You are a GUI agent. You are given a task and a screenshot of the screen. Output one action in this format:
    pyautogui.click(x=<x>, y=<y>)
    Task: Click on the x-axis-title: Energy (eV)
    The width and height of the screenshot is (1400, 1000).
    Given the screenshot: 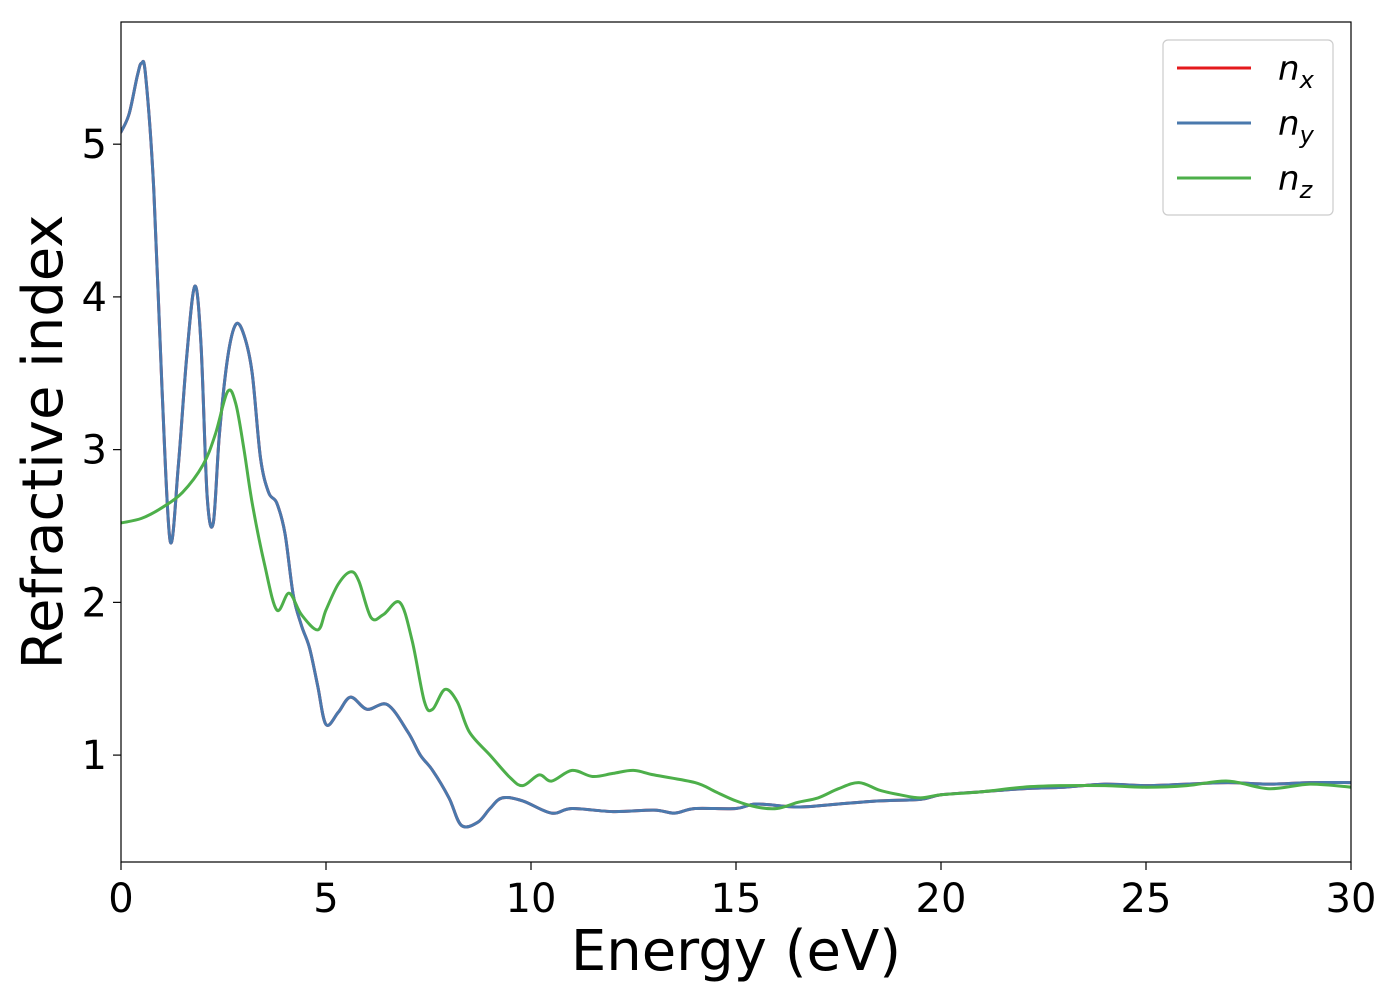 What is the action you would take?
    pyautogui.click(x=736, y=951)
    